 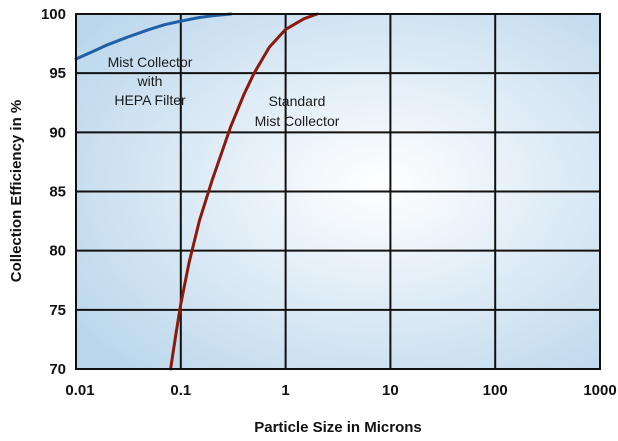 What do you see at coordinates (79, 390) in the screenshot?
I see `x-tick-label: 0.01` at bounding box center [79, 390].